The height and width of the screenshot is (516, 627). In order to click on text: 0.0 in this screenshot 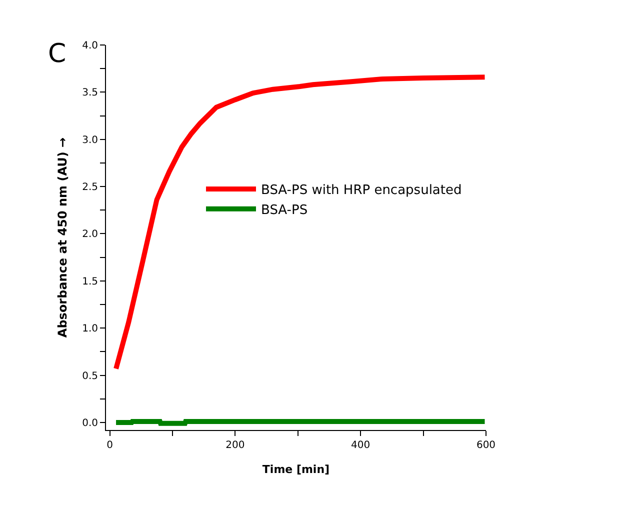, I will do `click(90, 423)`.